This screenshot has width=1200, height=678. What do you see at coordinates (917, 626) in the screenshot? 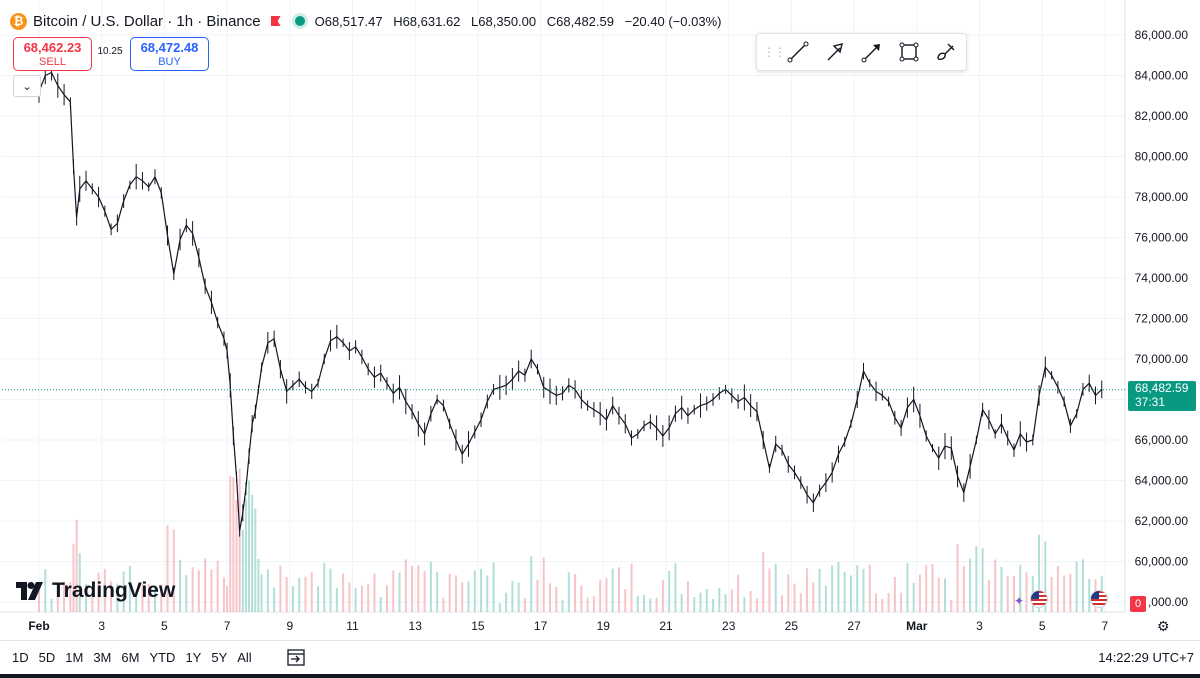
I see `time-tick-label: Mar` at bounding box center [917, 626].